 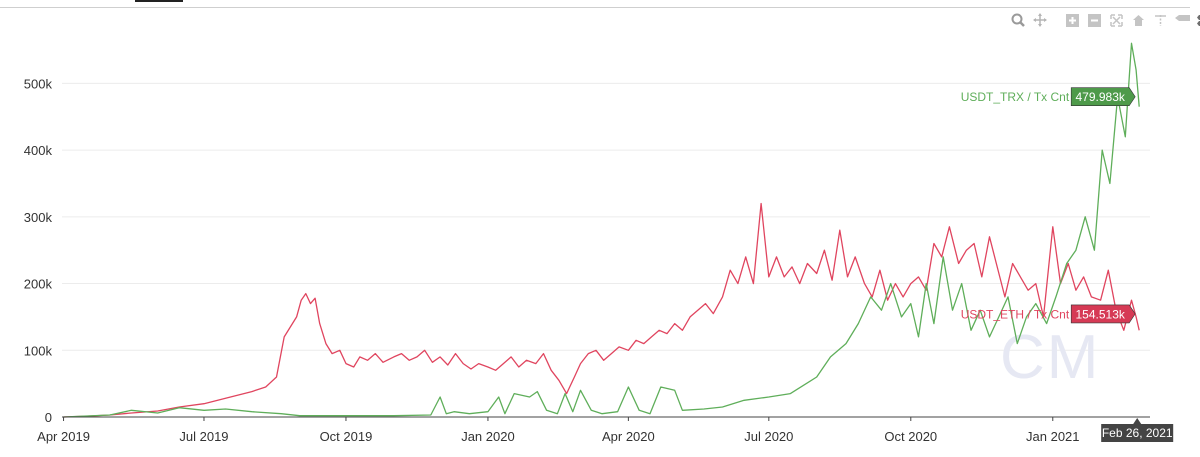 What do you see at coordinates (910, 436) in the screenshot?
I see `x-tick-label: Oct 2020` at bounding box center [910, 436].